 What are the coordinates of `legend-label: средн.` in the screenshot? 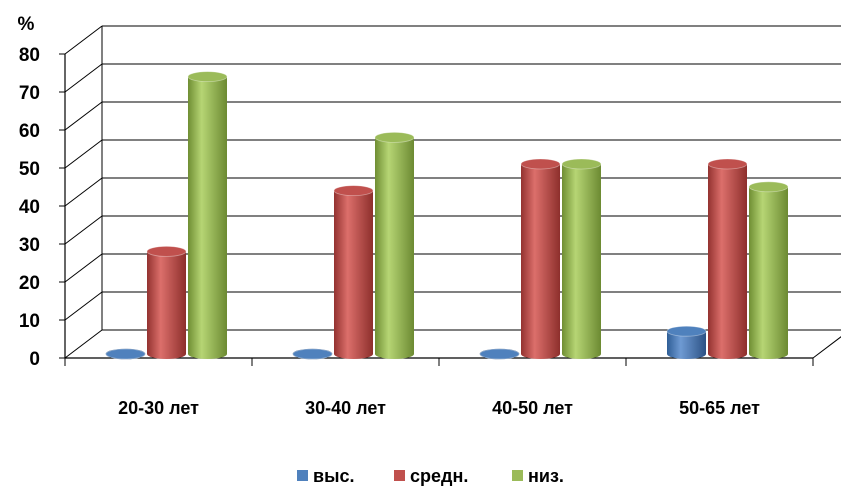 It's located at (439, 476).